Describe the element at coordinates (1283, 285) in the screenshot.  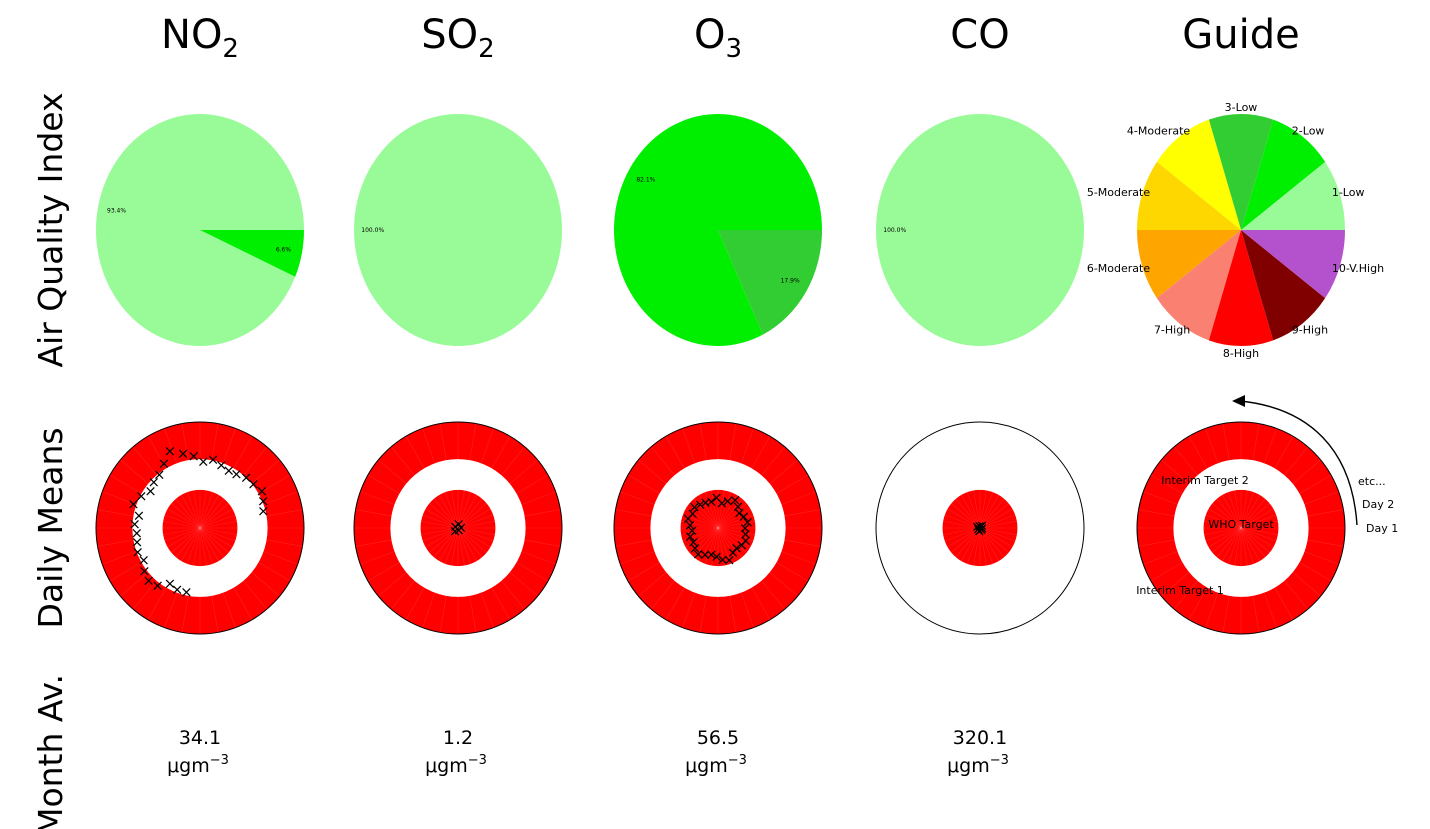
I see `pie-slice-guide-9-high` at that location.